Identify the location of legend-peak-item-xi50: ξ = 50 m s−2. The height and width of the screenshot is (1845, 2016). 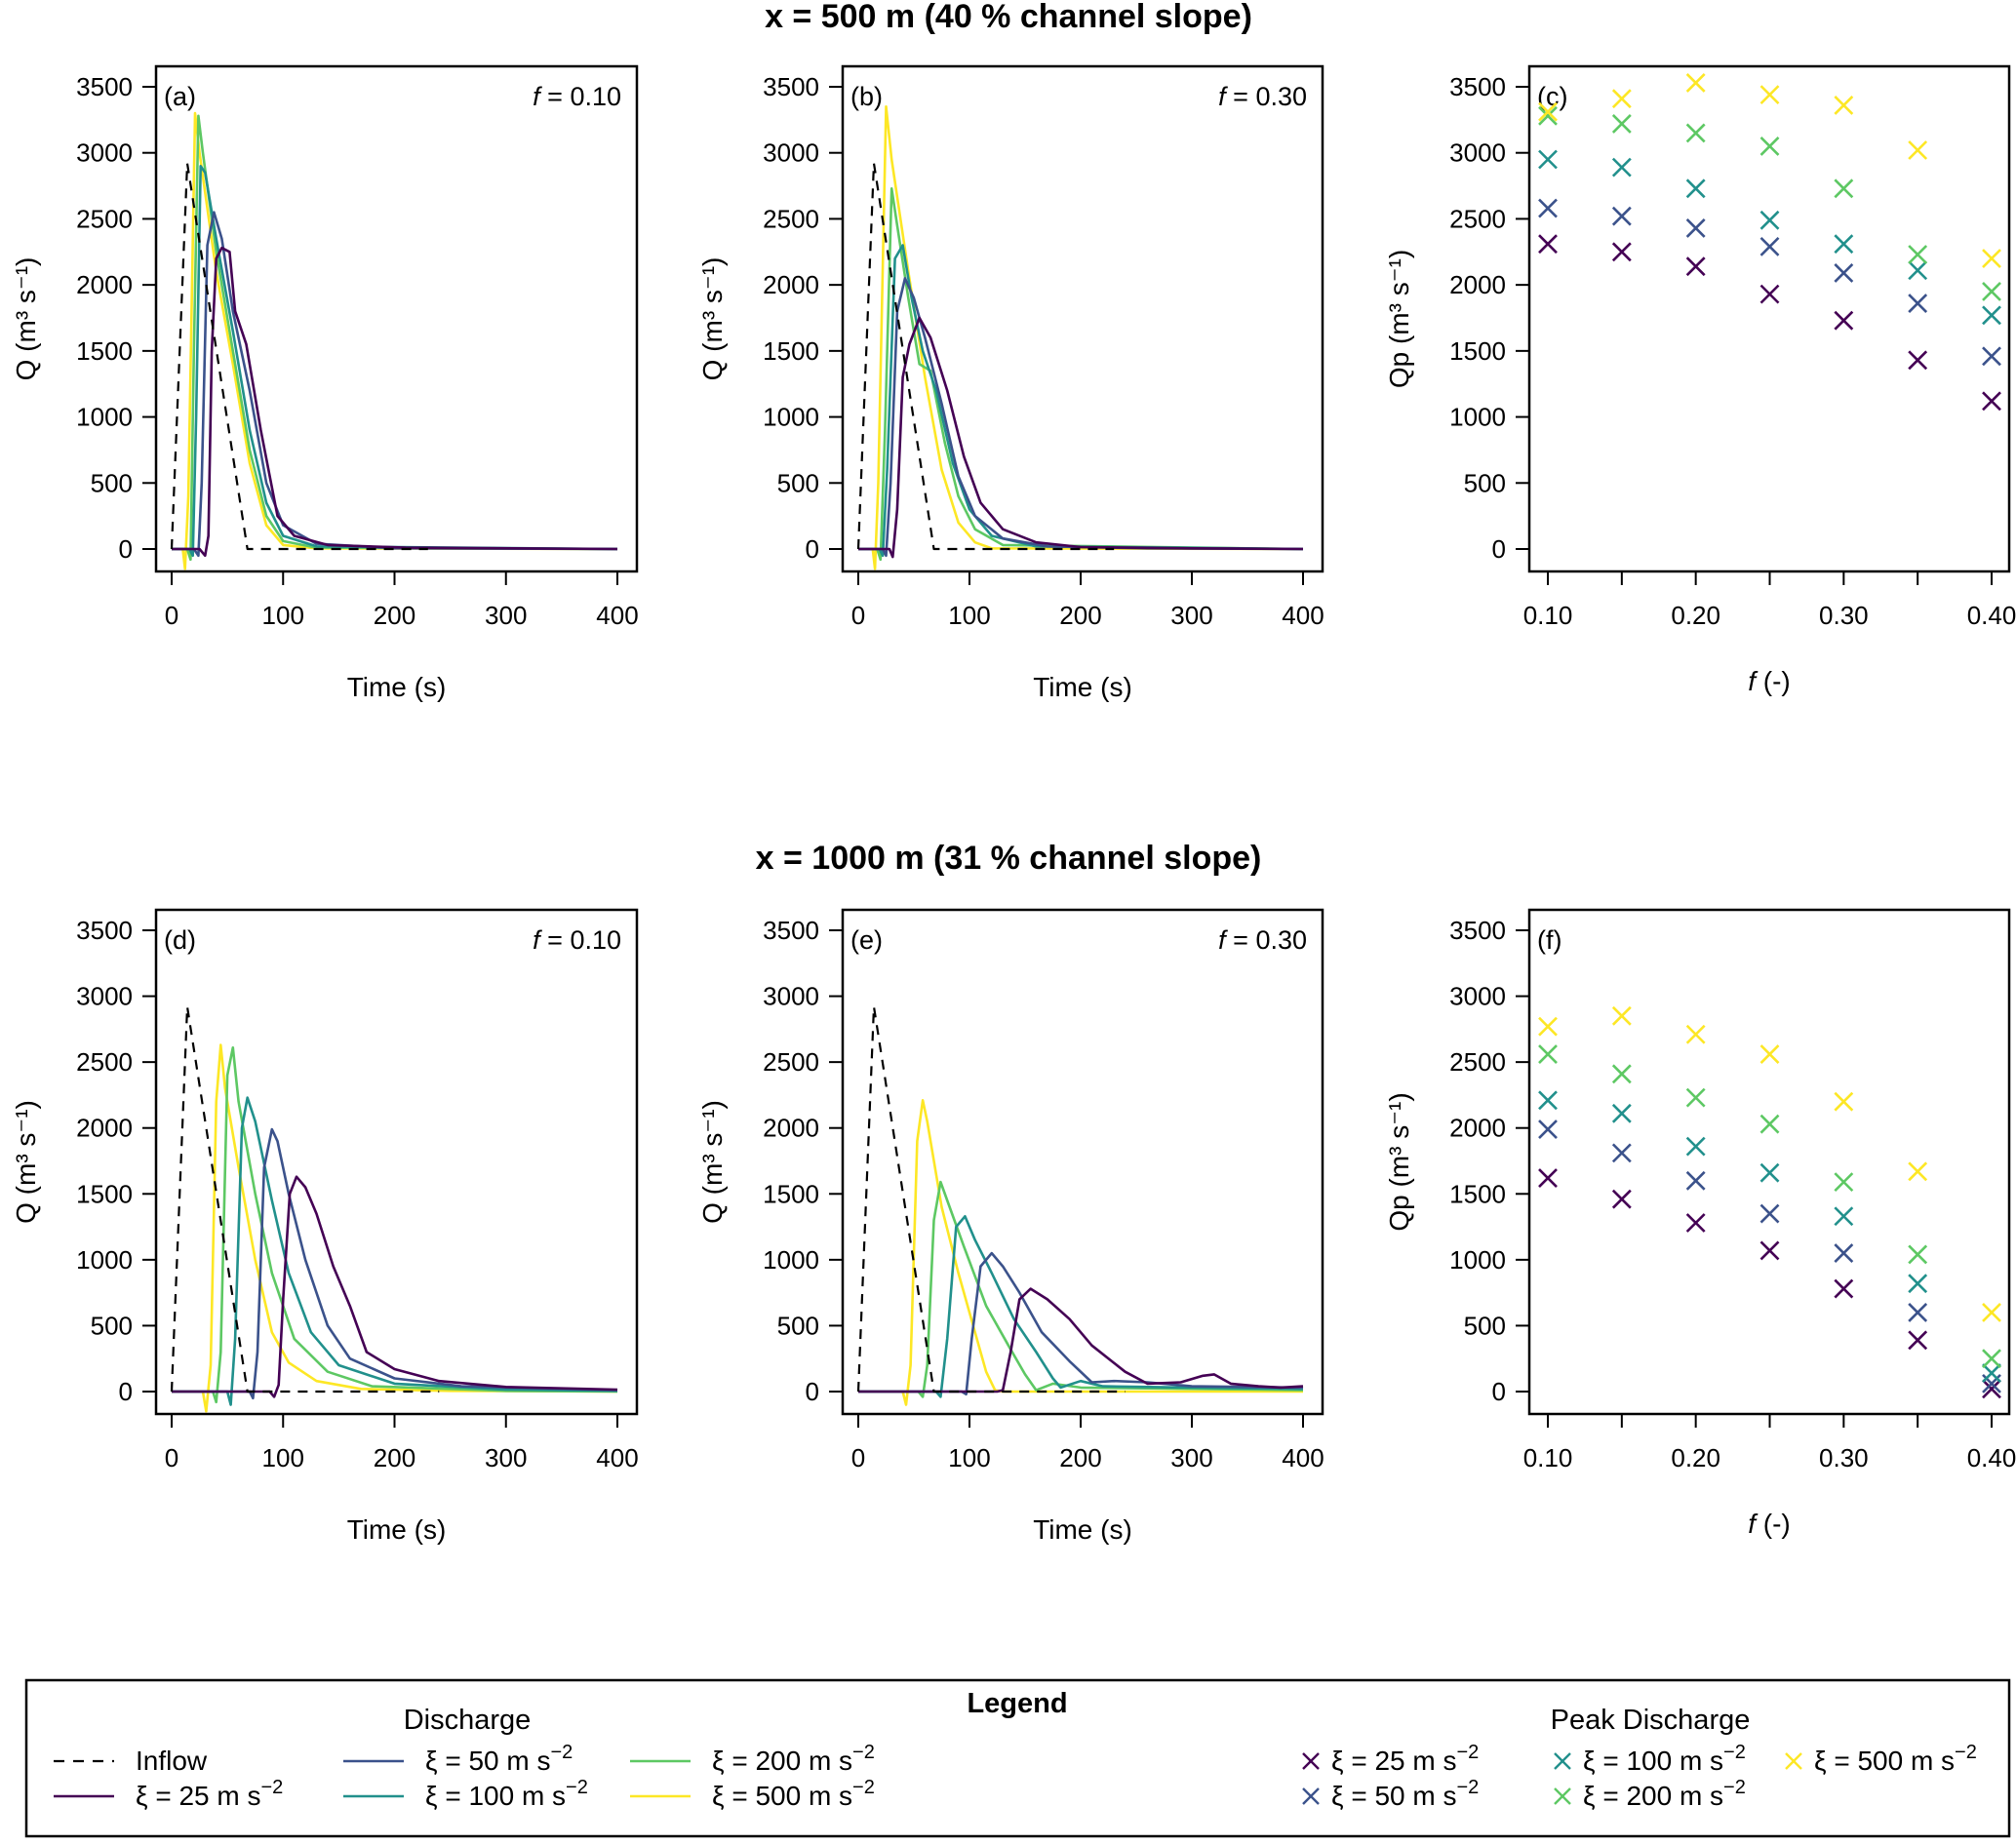
(1405, 1794).